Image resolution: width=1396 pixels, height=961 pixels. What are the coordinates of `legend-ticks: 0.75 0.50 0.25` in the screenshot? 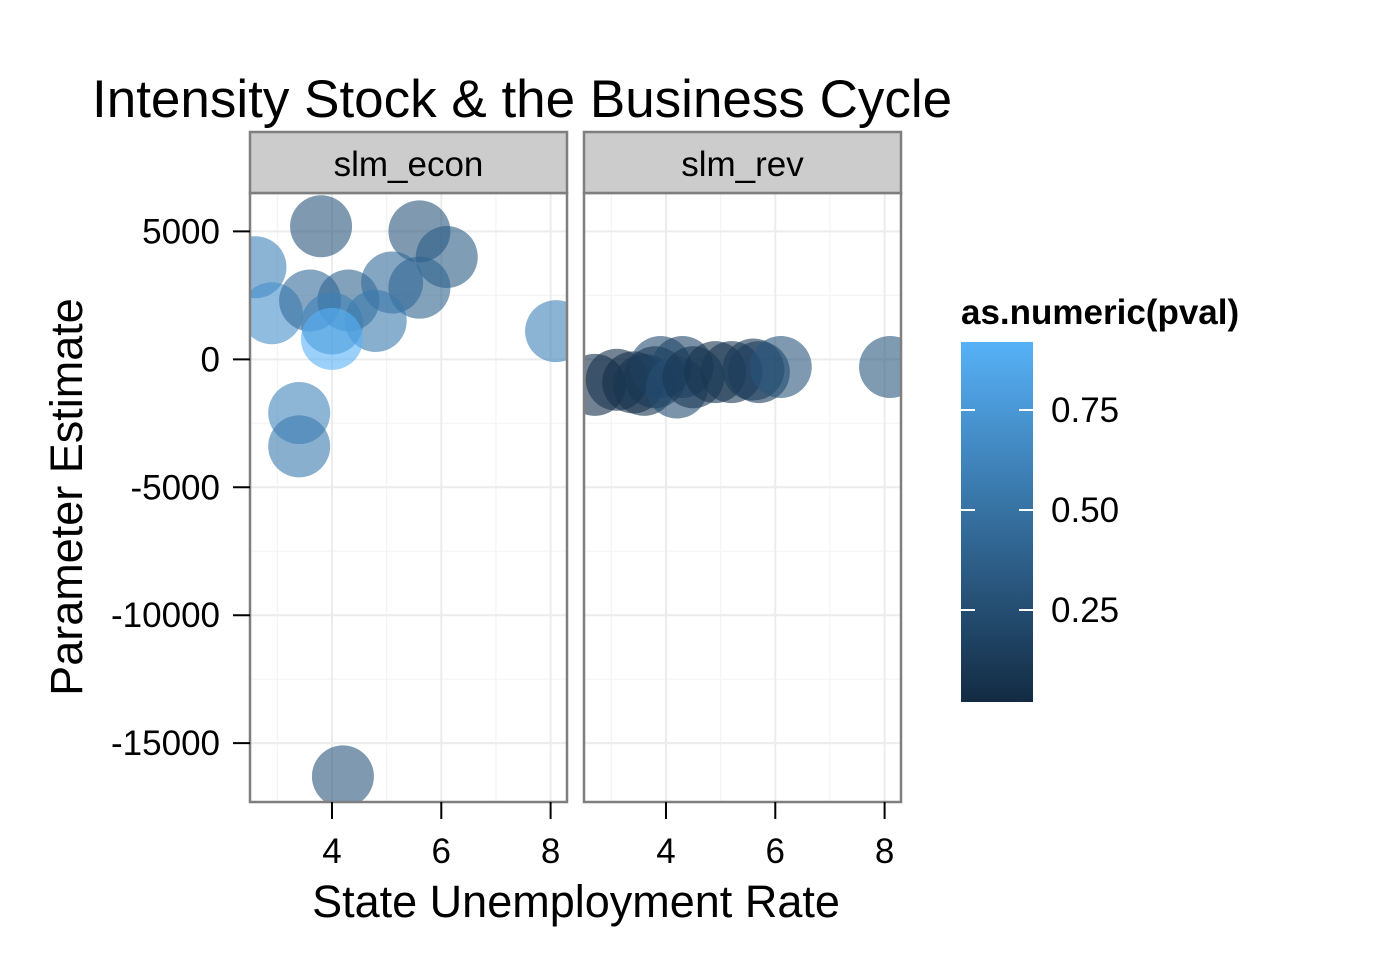 It's located at (1040, 510).